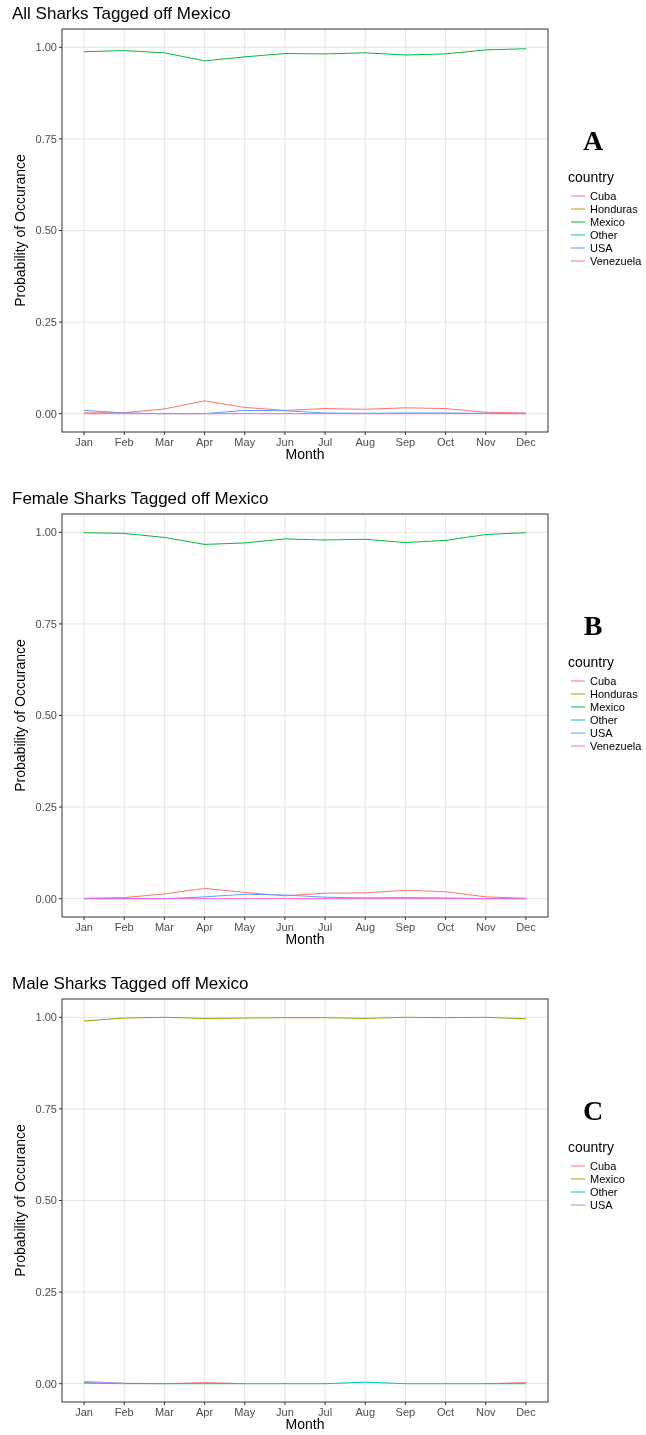 The width and height of the screenshot is (646, 1435). I want to click on chart-title: Female Sharks Tagged off Mexico, so click(140, 498).